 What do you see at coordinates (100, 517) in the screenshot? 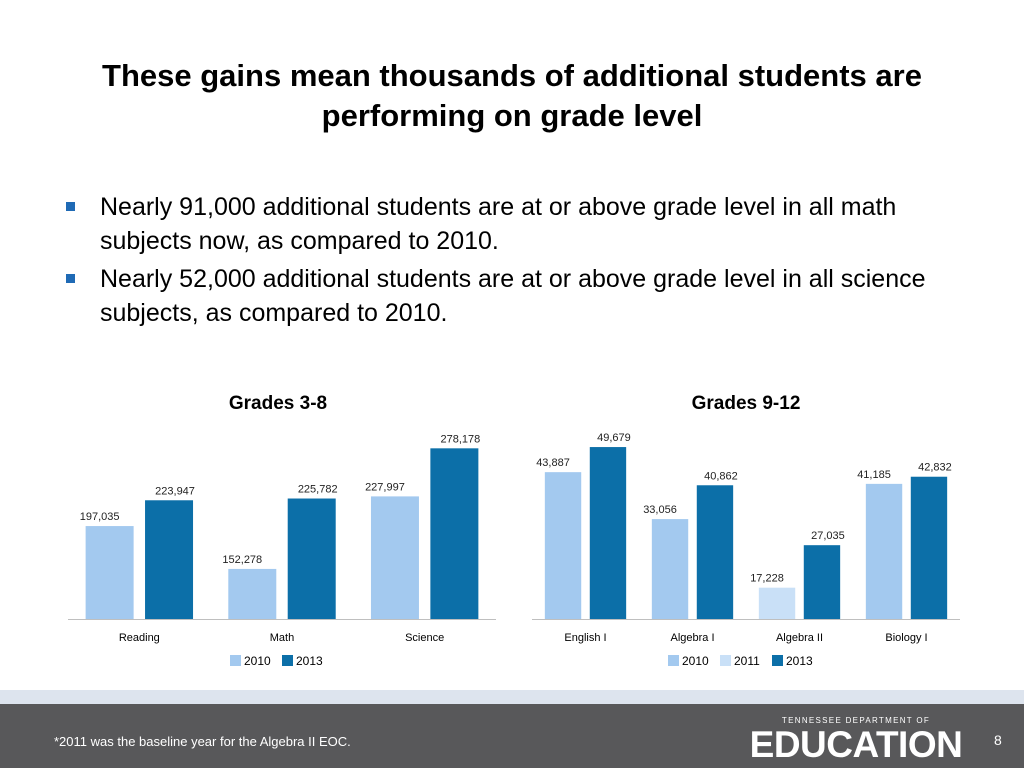
I see `data-label-reading-2010: 197,035` at bounding box center [100, 517].